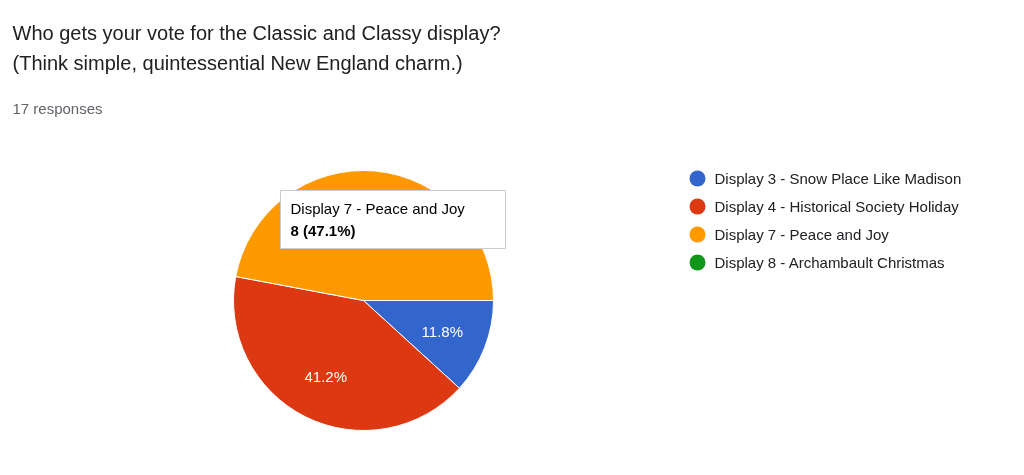 The height and width of the screenshot is (475, 1024). What do you see at coordinates (802, 234) in the screenshot?
I see `legend-label: Display 7 - Peace and Joy` at bounding box center [802, 234].